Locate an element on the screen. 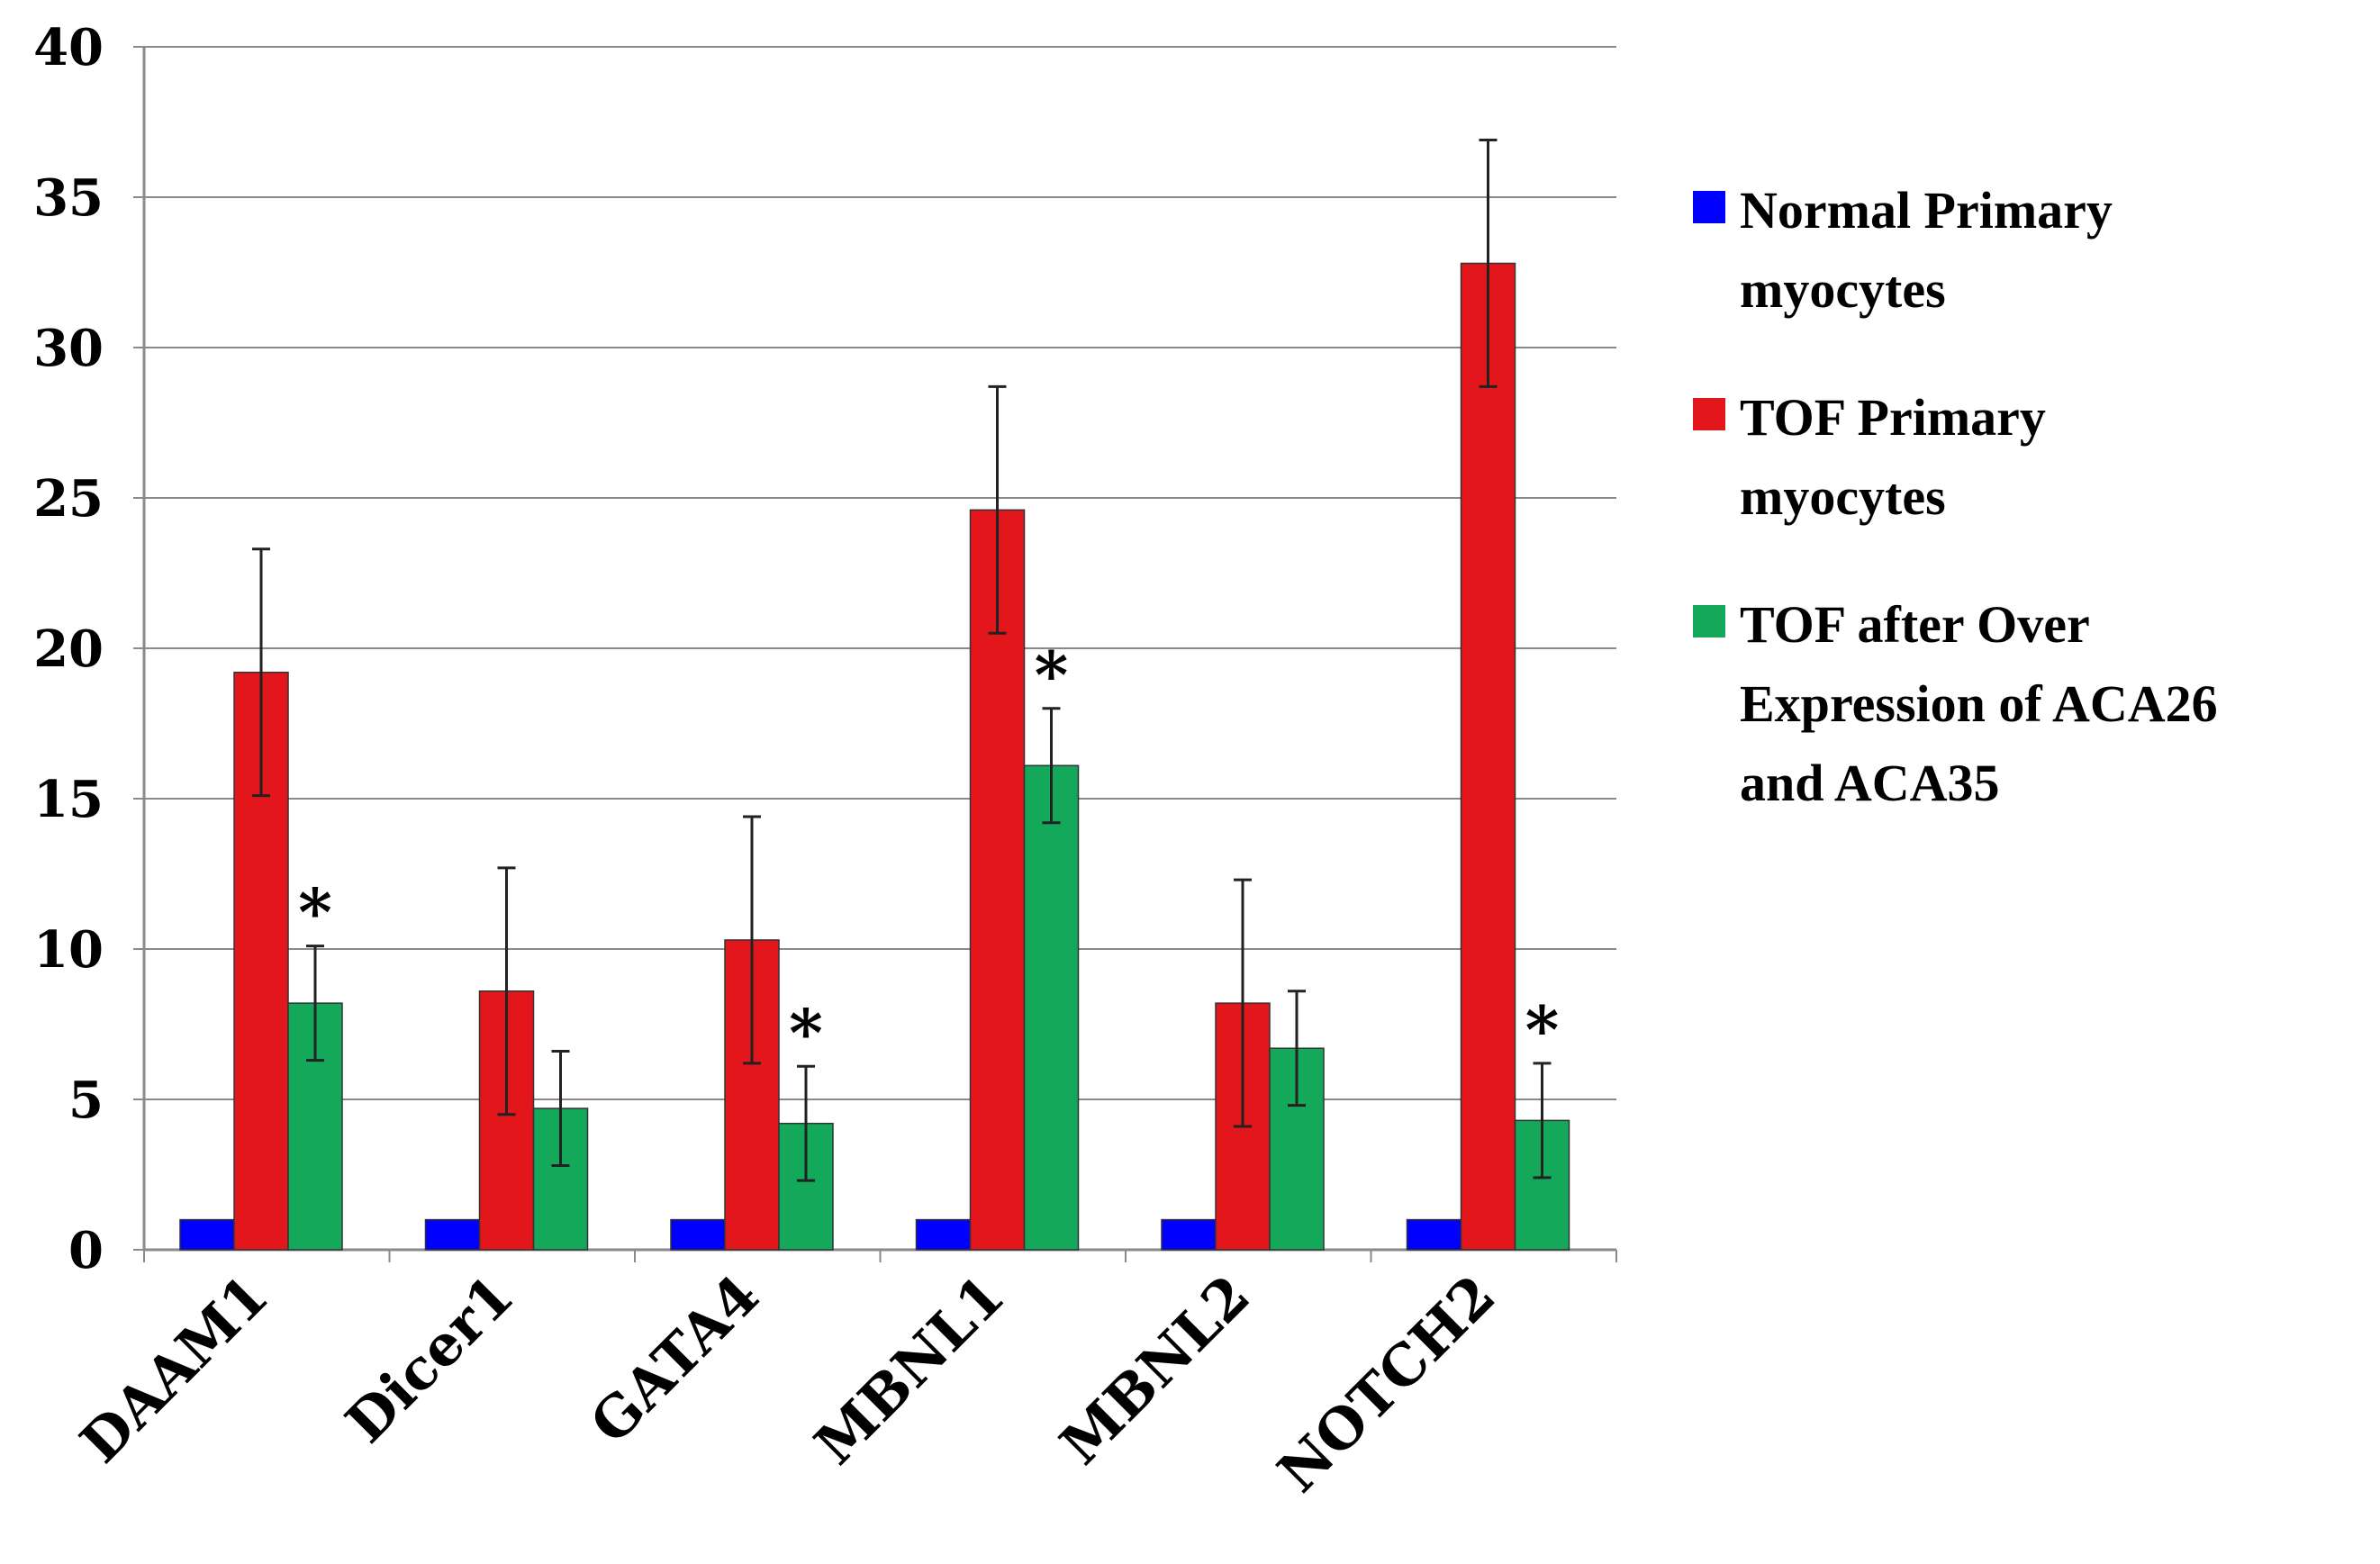 The height and width of the screenshot is (1564, 2380). legend-label-tof-line1: TOF Primary is located at coordinates (1893, 418).